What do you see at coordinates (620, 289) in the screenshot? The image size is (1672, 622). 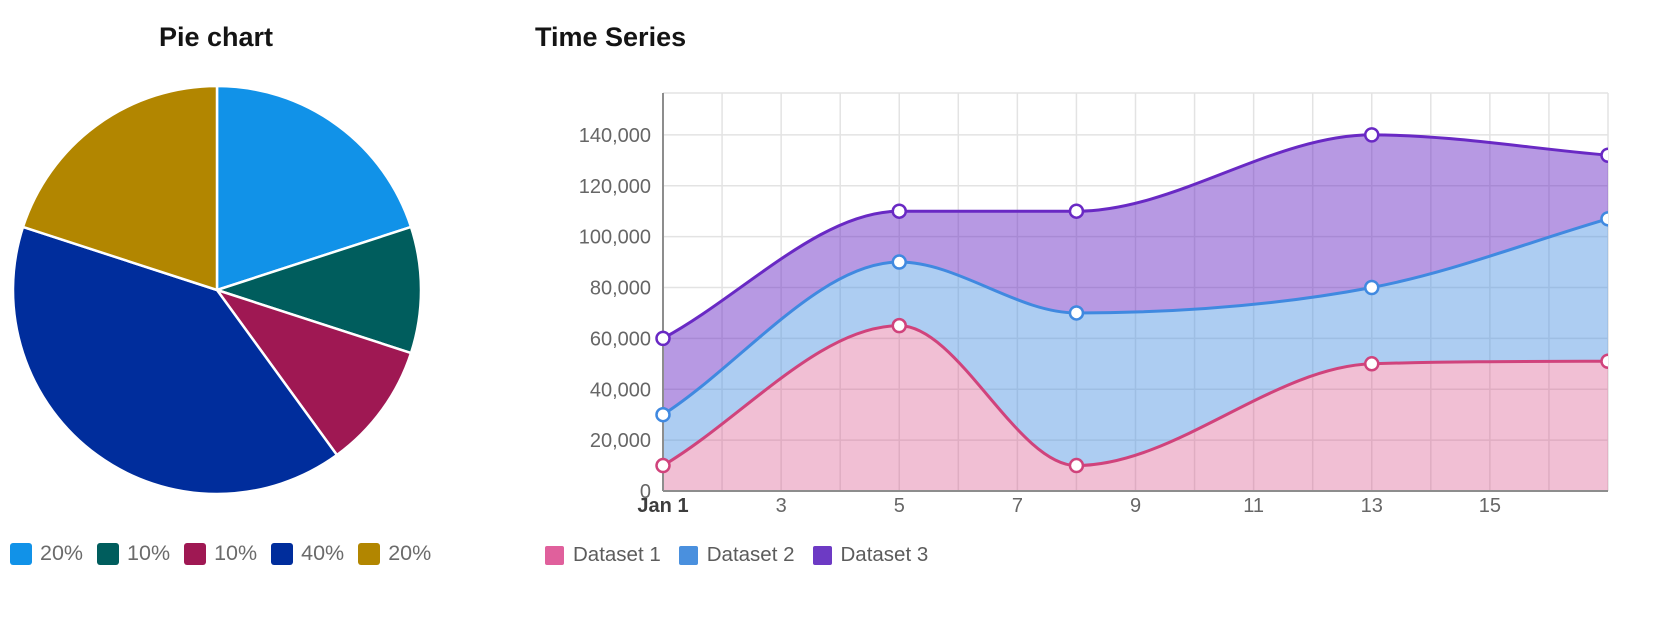 I see `y-tick-label: 80,000` at bounding box center [620, 289].